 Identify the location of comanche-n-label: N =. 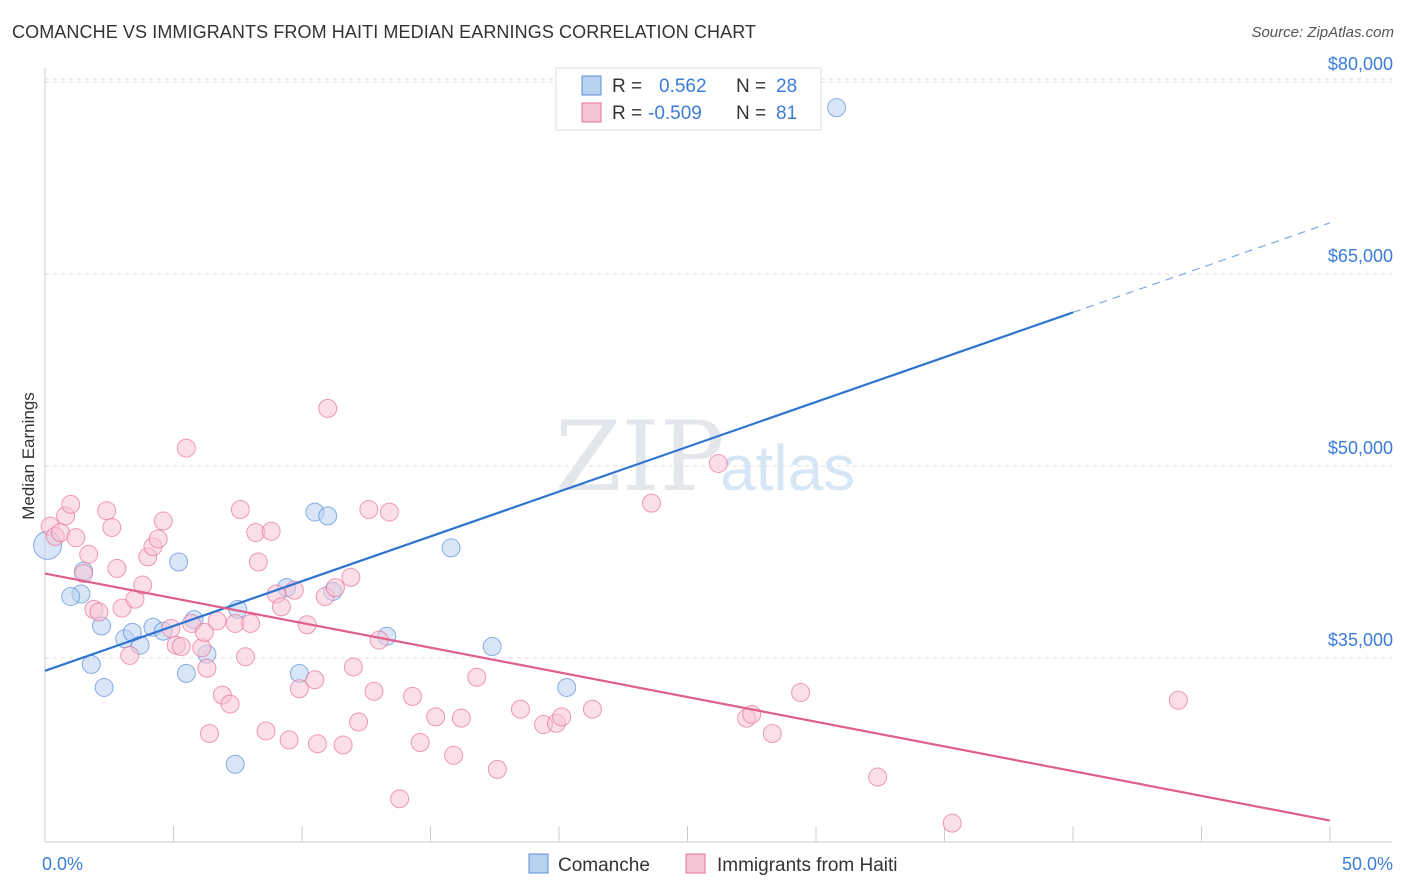
(751, 86).